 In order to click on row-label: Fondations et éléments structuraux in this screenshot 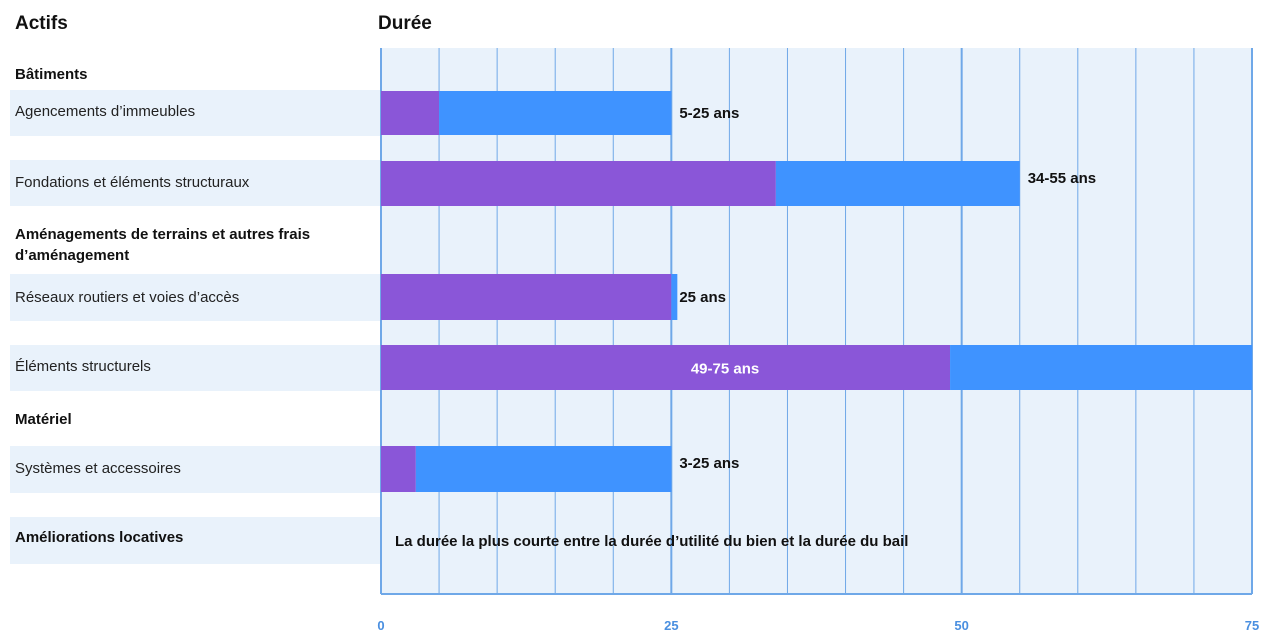, I will do `click(132, 182)`.